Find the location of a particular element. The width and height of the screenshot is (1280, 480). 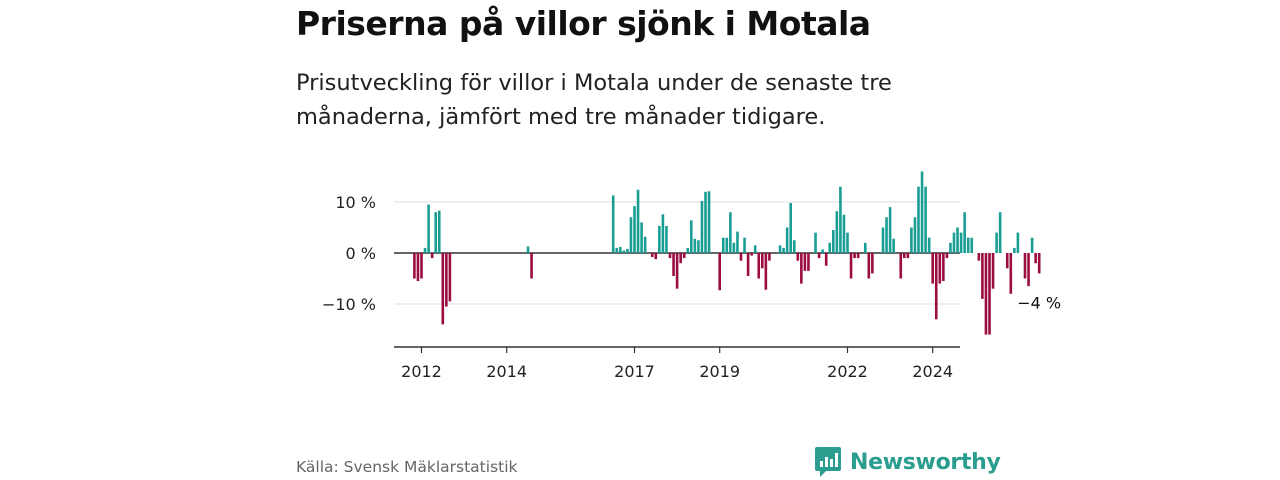

newsworthy-icon is located at coordinates (828, 462).